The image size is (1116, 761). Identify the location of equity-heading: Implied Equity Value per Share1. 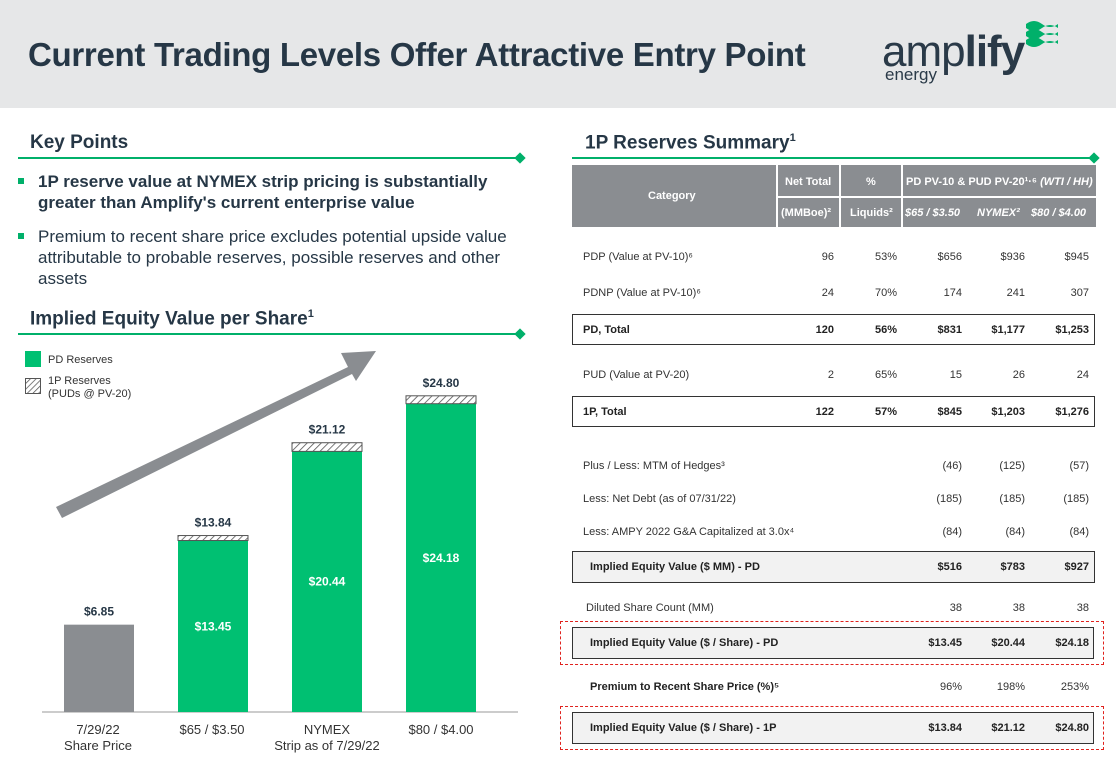
(172, 319).